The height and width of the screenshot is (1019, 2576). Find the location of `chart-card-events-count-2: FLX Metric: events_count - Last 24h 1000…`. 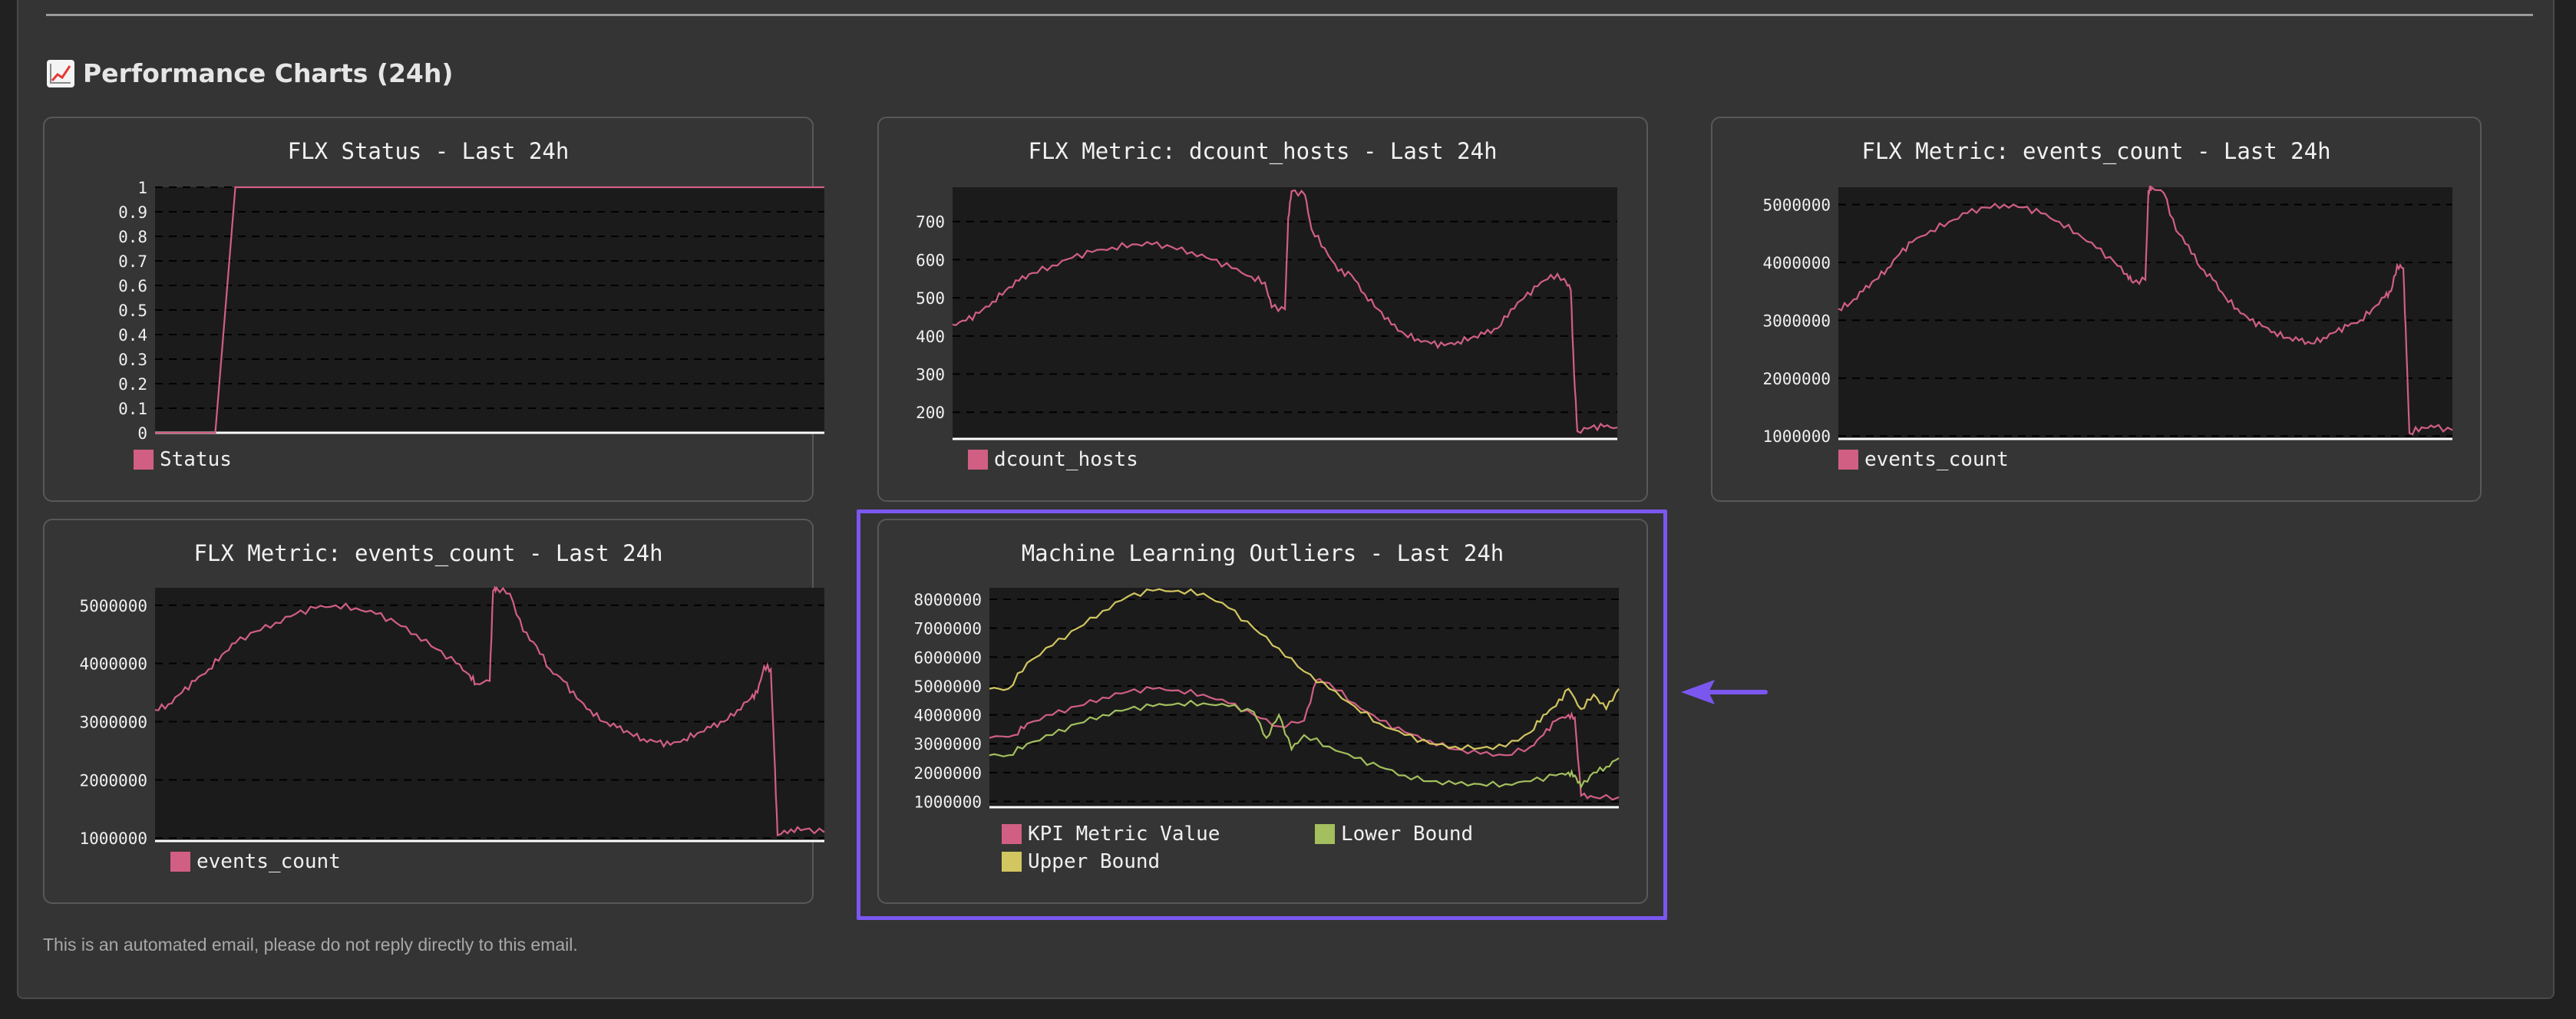

chart-card-events-count-2: FLX Metric: events_count - Last 24h 1000… is located at coordinates (434, 711).